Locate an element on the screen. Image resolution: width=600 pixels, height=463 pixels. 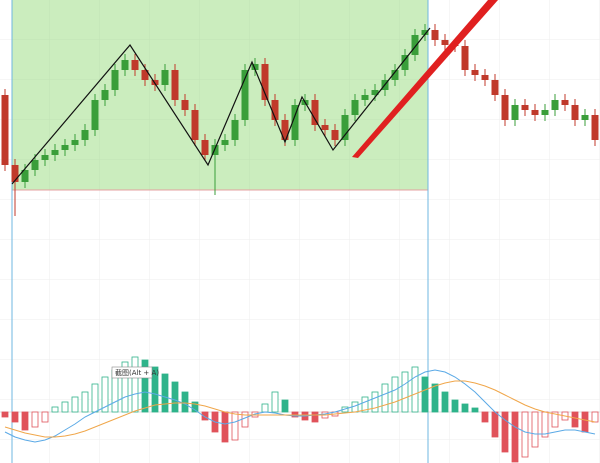
tooltip: 截图(Alt + A) is located at coordinates (135, 372).